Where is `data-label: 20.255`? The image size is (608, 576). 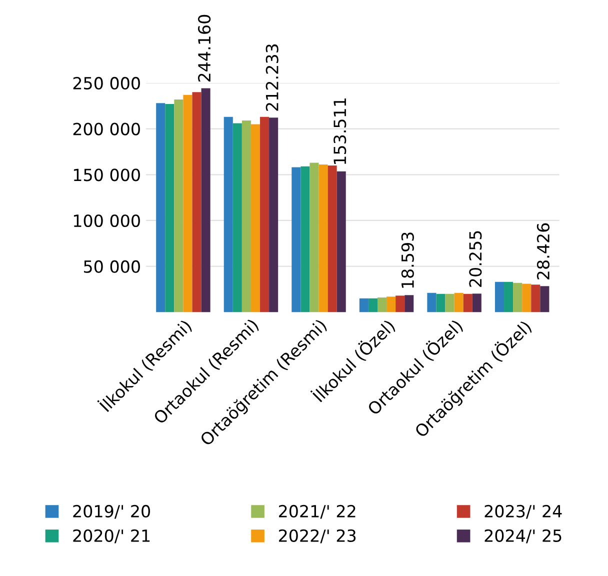 data-label: 20.255 is located at coordinates (475, 259).